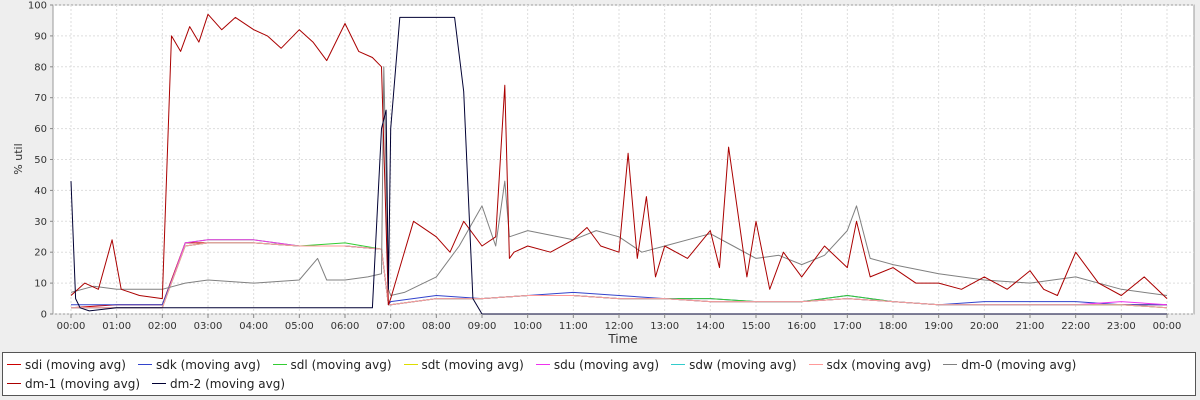 Image resolution: width=1200 pixels, height=400 pixels. Describe the element at coordinates (299, 326) in the screenshot. I see `x-tick-label: 05:00` at that location.